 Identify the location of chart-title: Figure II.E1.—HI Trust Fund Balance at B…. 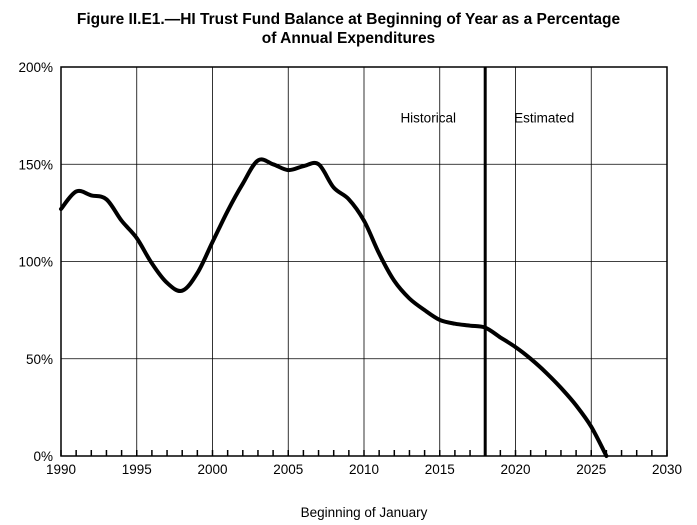
(348, 29).